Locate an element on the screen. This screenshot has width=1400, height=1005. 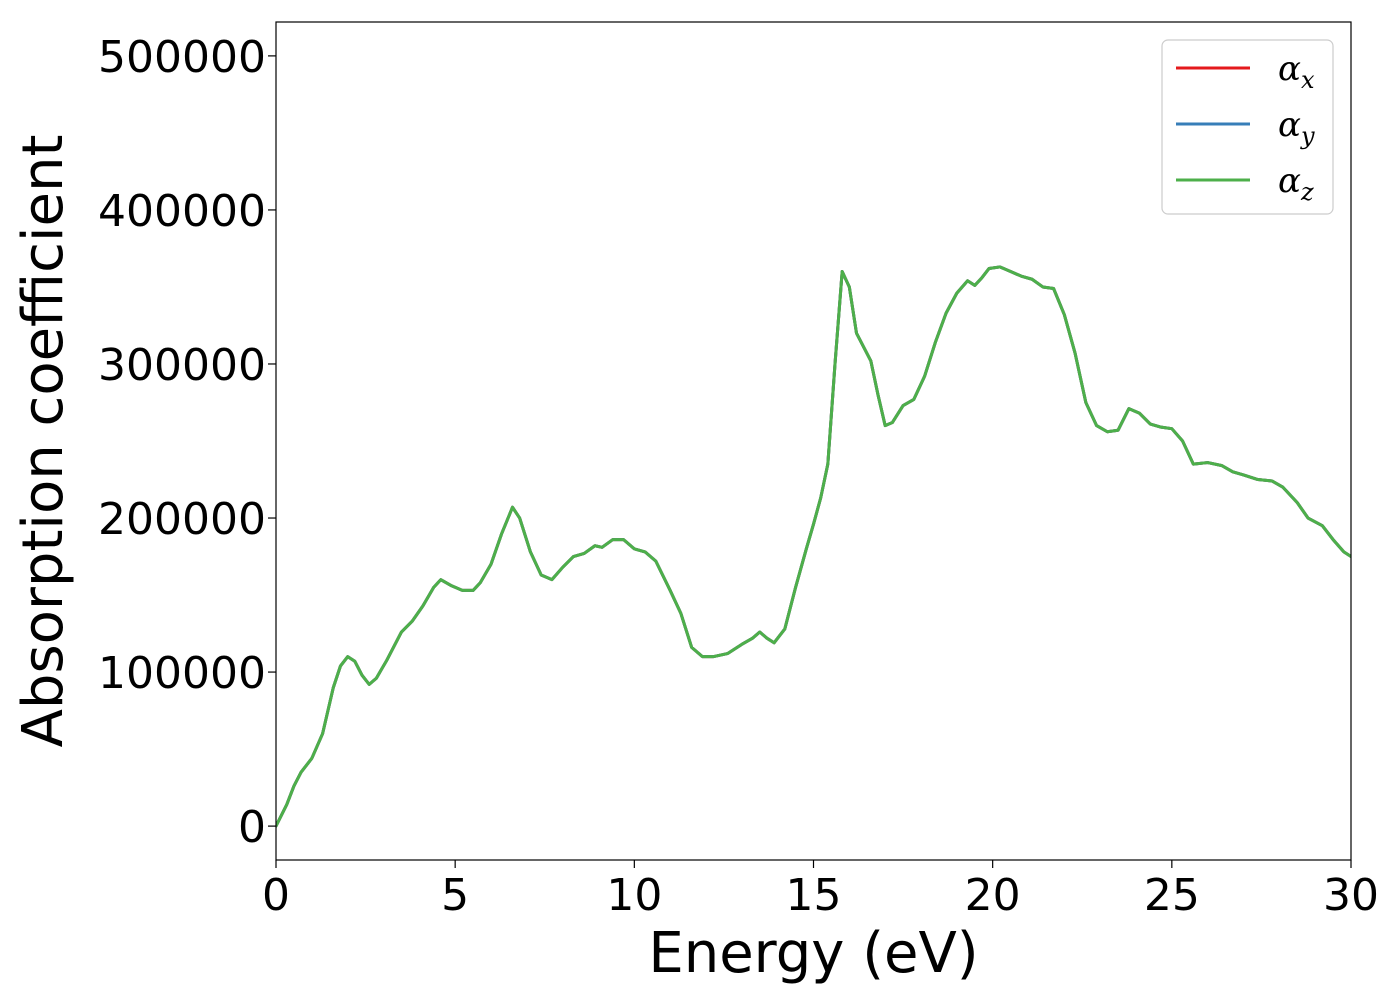
y-tick-label: 100000 is located at coordinates (182, 673).